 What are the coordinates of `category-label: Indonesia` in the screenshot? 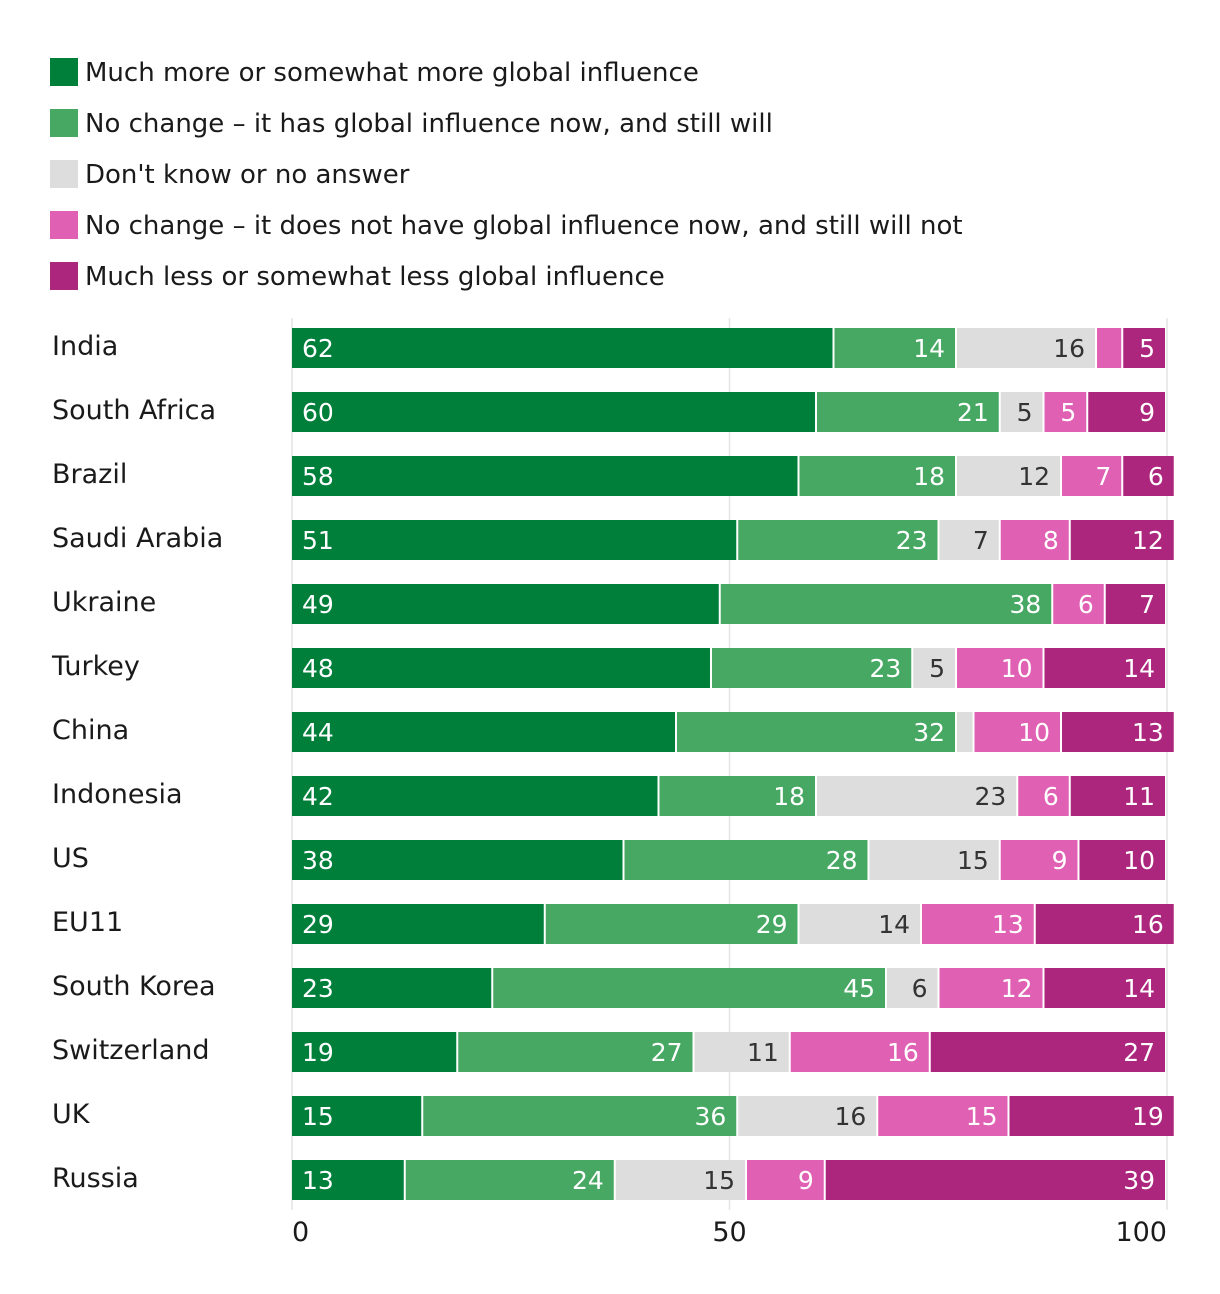 It's located at (117, 794).